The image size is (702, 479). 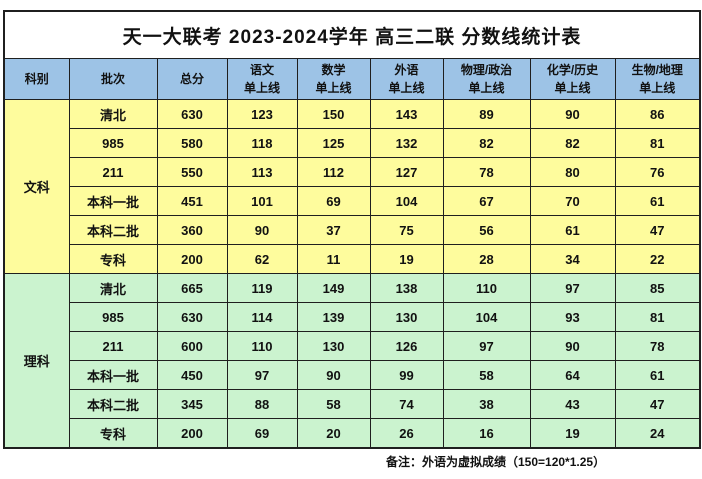 What do you see at coordinates (333, 288) in the screenshot?
I see `score-cell: 149` at bounding box center [333, 288].